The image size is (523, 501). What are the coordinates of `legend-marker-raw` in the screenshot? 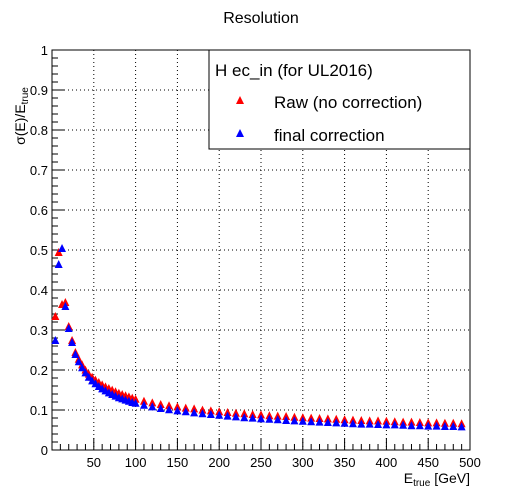 It's located at (240, 100).